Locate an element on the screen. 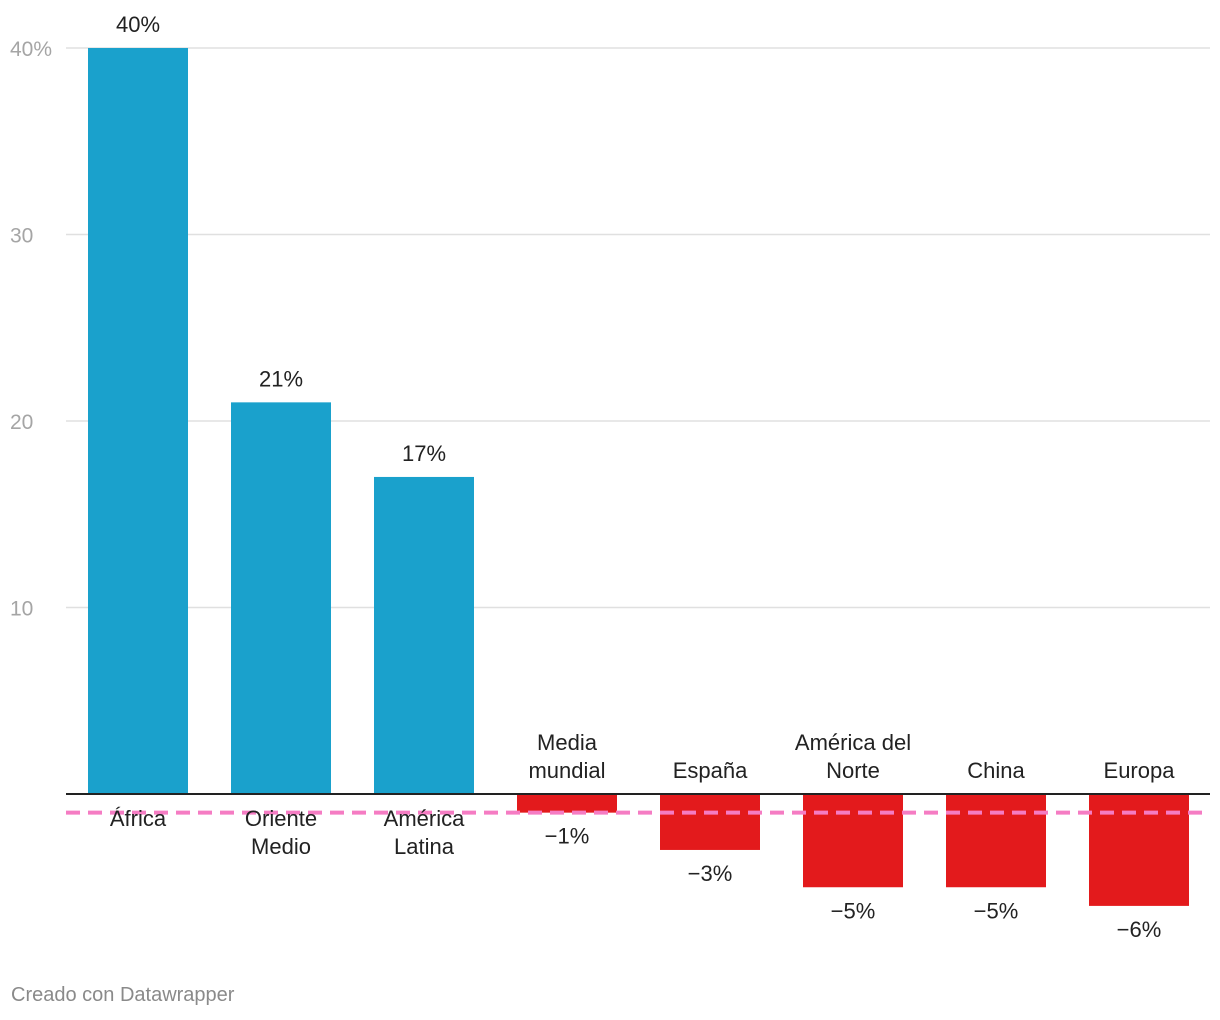  y-tick-label: 10 is located at coordinates (21, 609).